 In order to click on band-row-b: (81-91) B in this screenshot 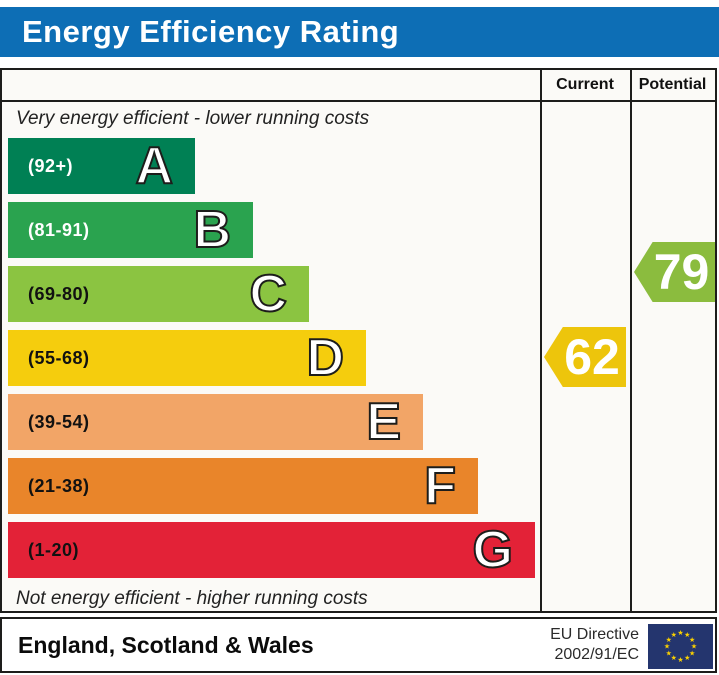, I will do `click(130, 230)`.